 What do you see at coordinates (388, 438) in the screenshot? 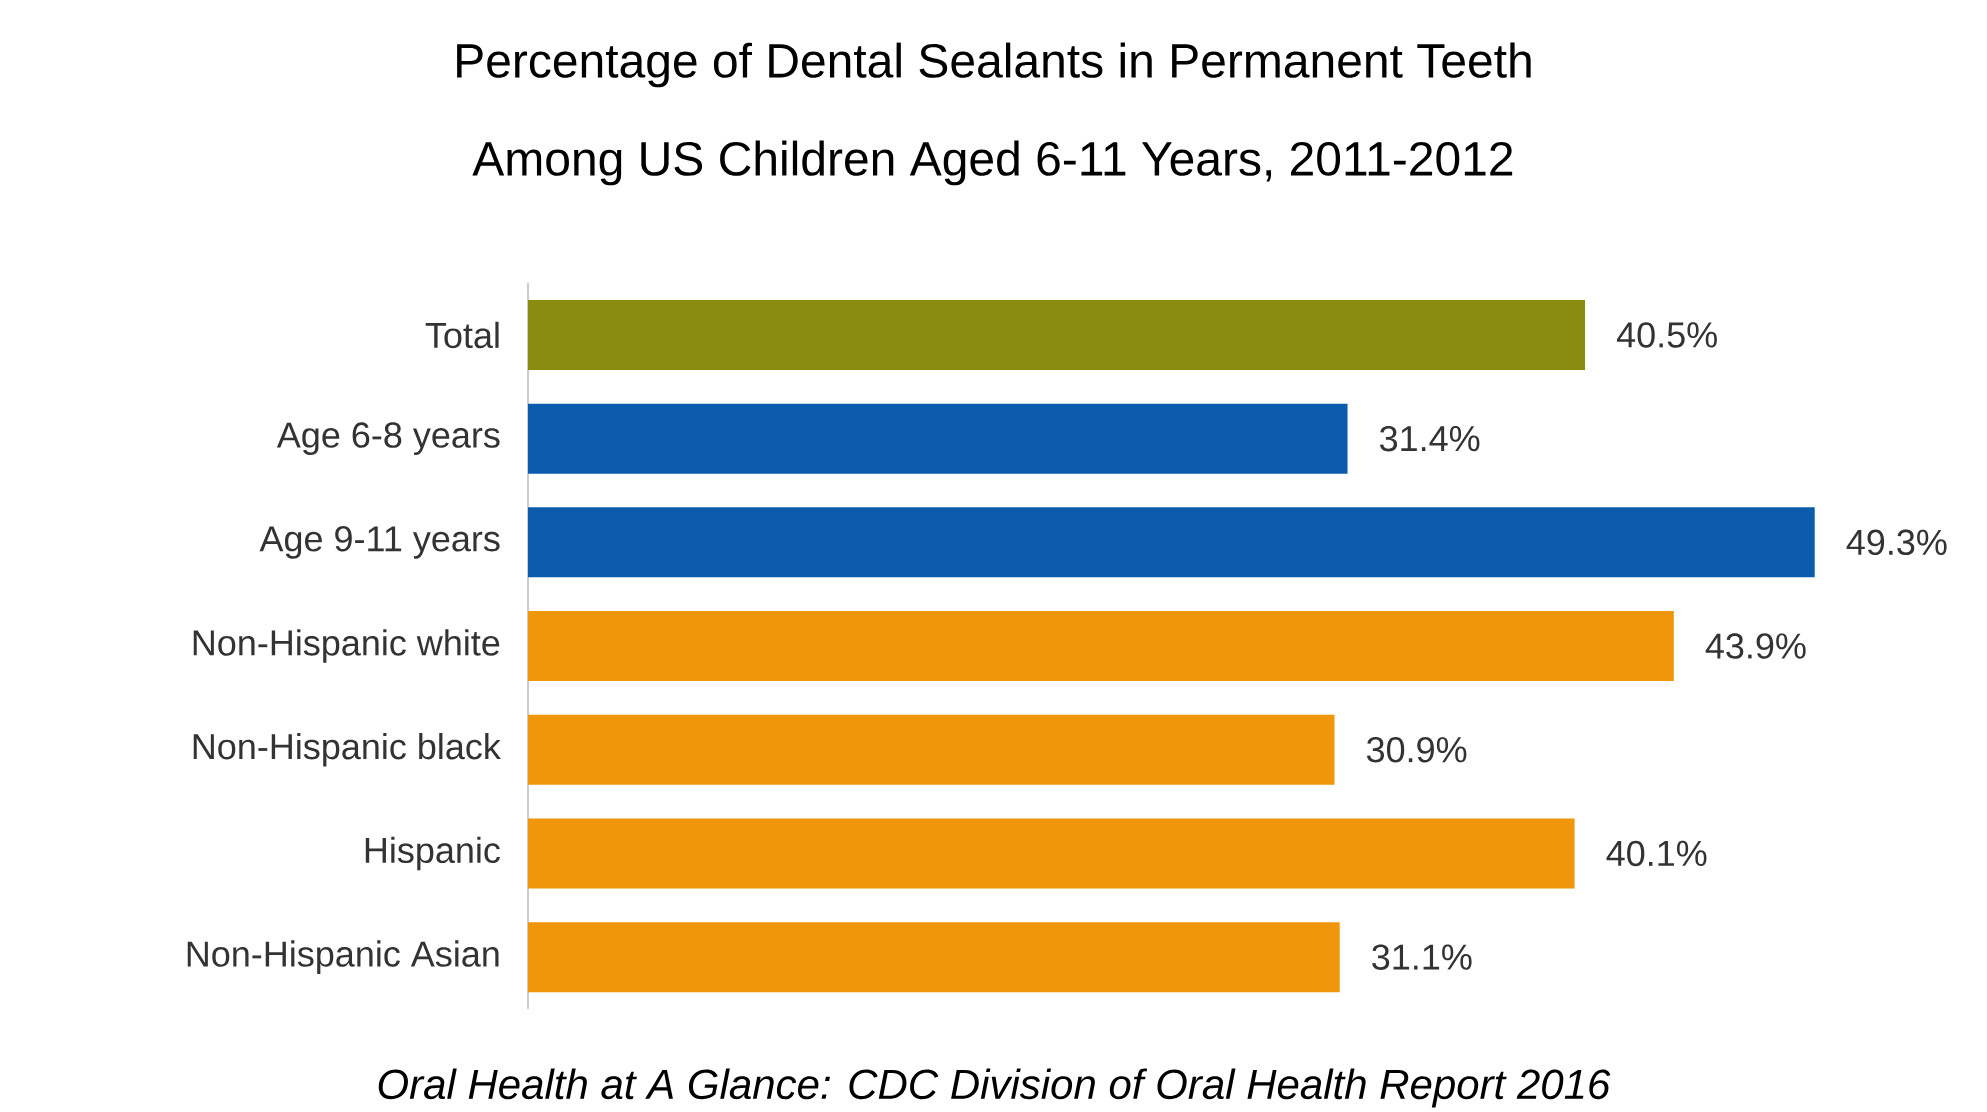
I see `y-tick-label: Age 6-8 years` at bounding box center [388, 438].